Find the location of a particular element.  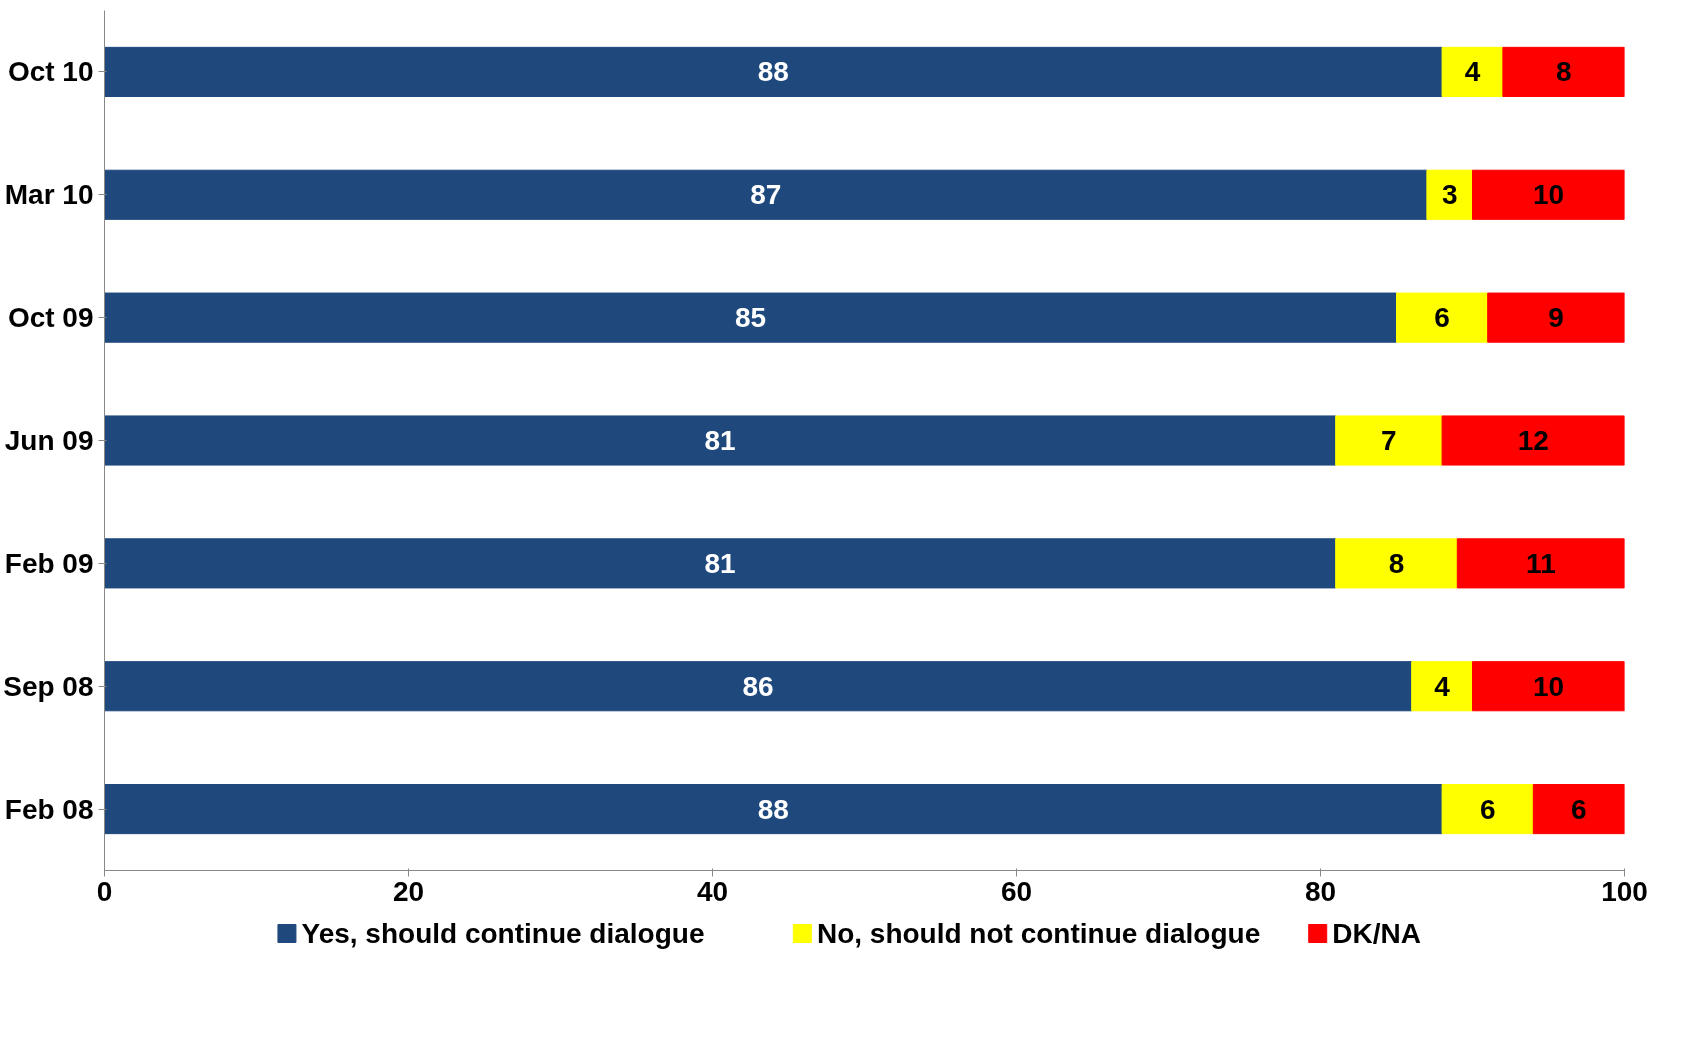

data-label: 87 is located at coordinates (766, 195).